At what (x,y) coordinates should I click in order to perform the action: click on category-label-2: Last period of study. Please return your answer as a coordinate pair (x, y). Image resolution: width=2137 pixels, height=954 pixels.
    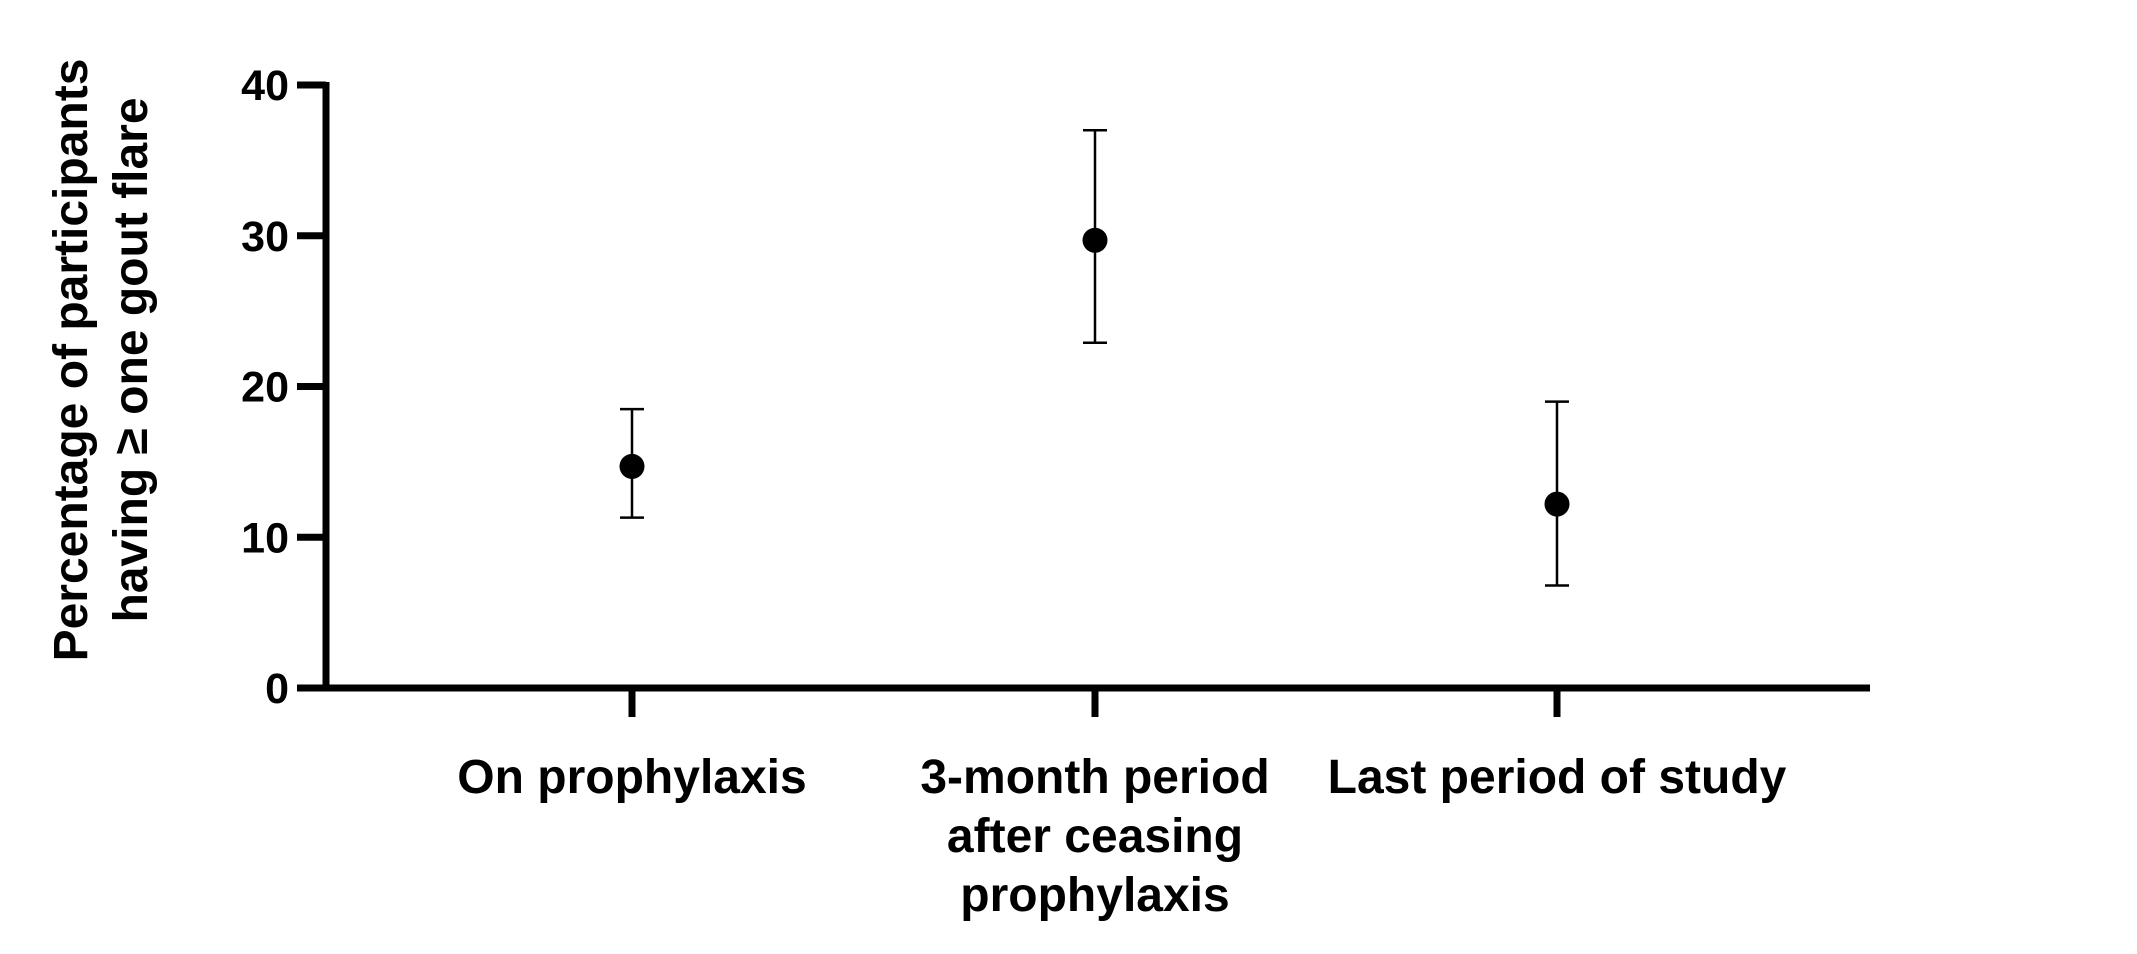
    Looking at the image, I should click on (1557, 777).